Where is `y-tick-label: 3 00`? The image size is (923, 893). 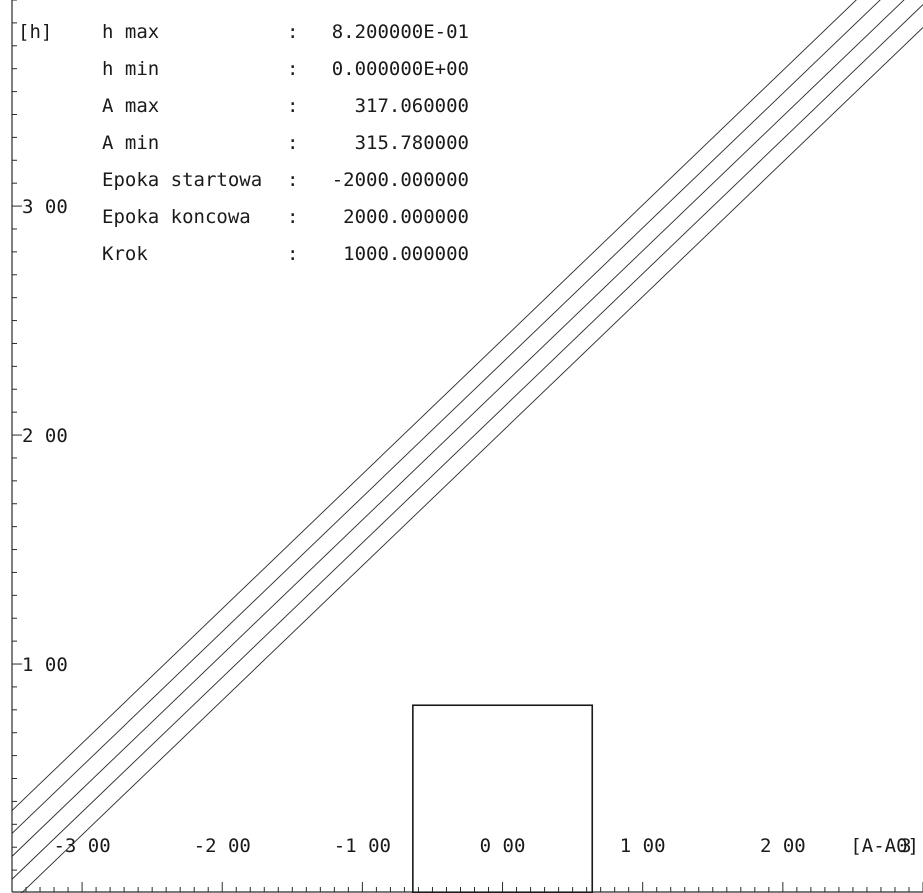 y-tick-label: 3 00 is located at coordinates (45, 207).